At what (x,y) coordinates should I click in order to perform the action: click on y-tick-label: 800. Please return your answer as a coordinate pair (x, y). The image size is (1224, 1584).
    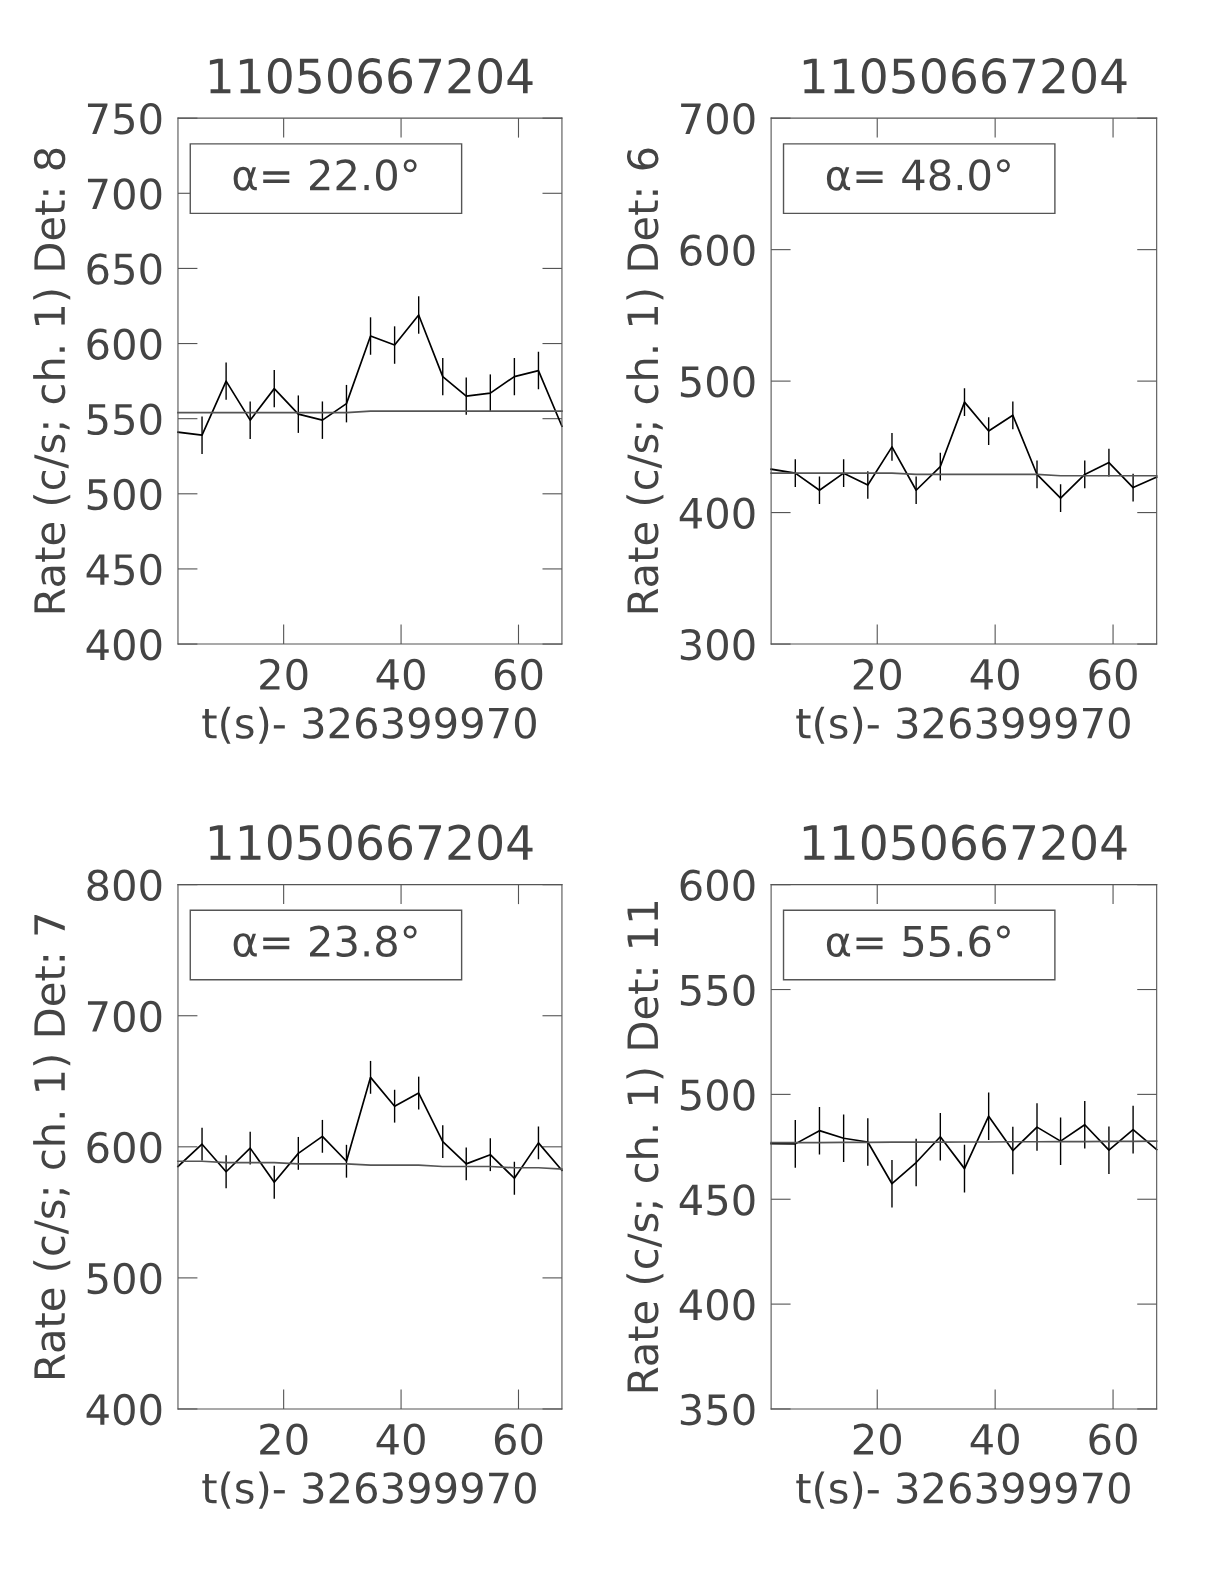
    Looking at the image, I should click on (124, 885).